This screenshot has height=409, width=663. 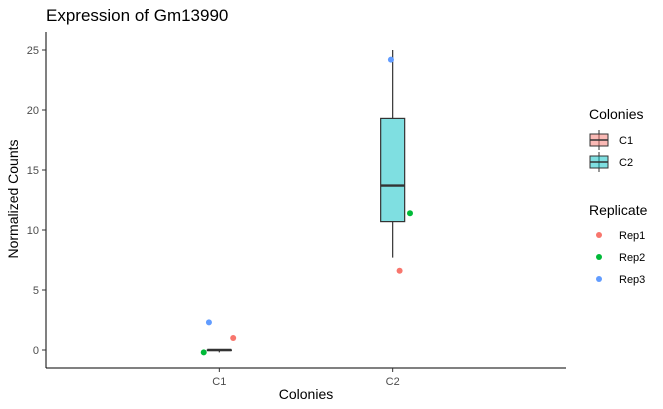 What do you see at coordinates (306, 394) in the screenshot?
I see `x-axis-title: Colonies` at bounding box center [306, 394].